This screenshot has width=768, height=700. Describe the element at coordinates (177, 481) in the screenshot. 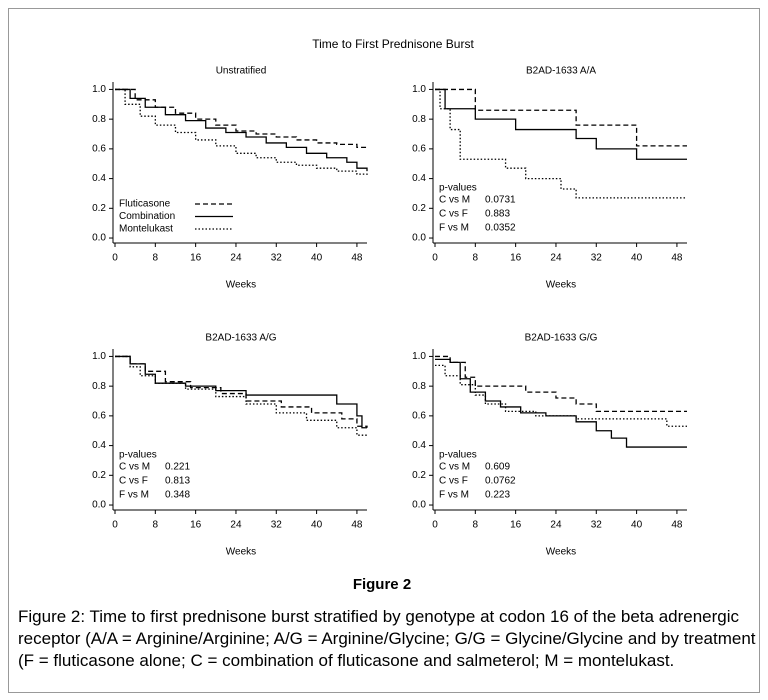

I see `pvalue: 0.813` at that location.